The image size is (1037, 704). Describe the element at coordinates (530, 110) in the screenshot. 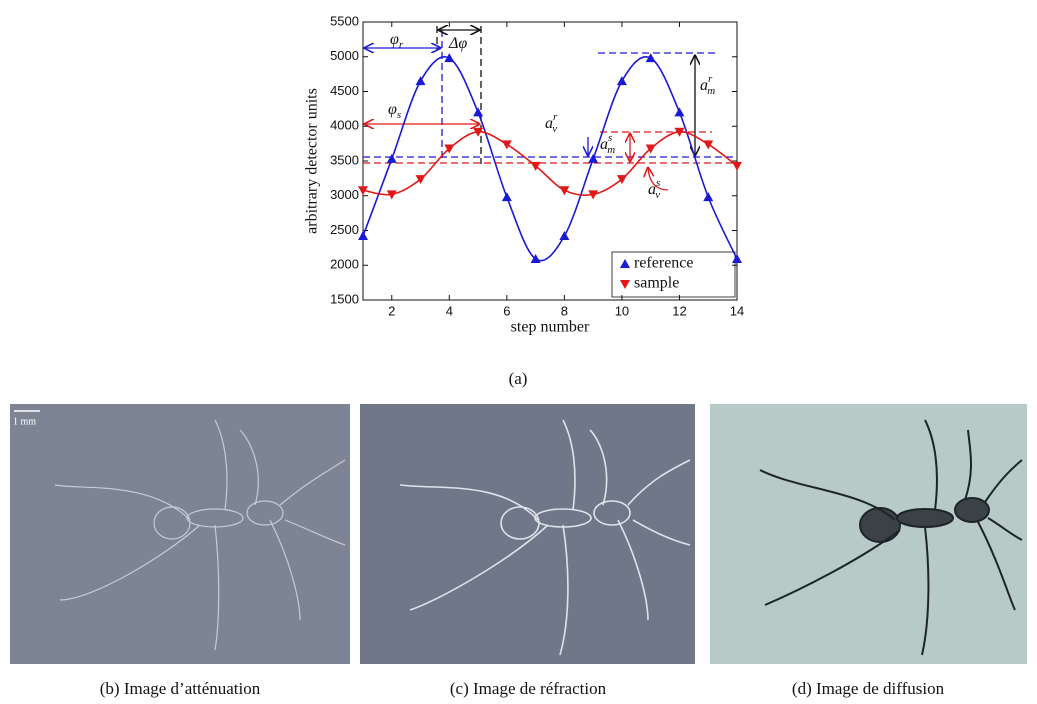

I see `arrows` at that location.